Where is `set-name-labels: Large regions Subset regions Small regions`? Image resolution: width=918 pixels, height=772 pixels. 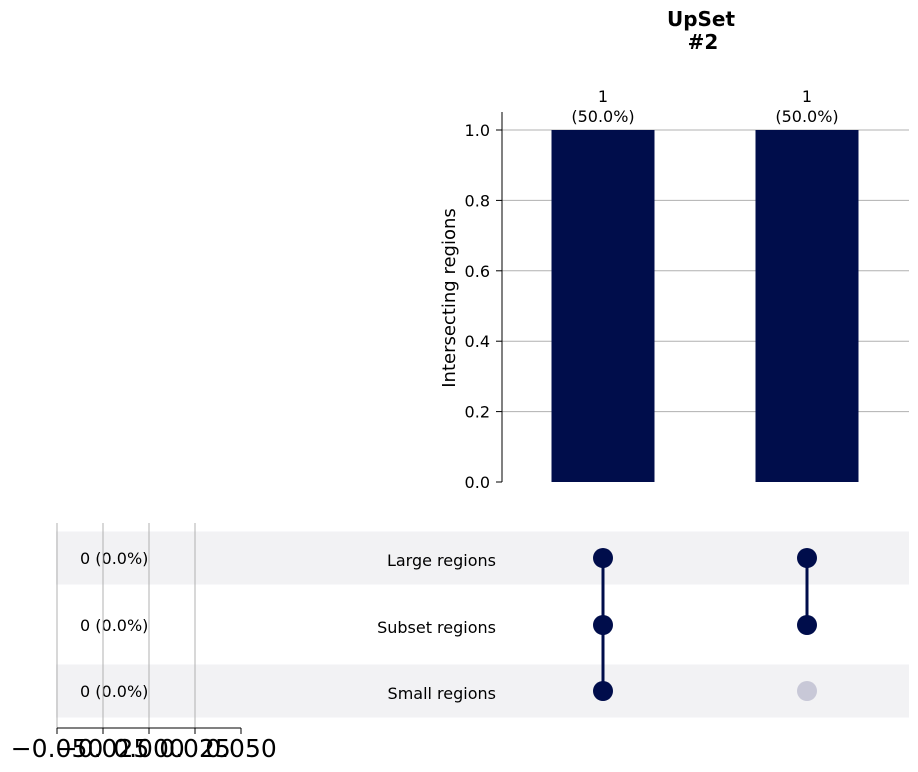 set-name-labels: Large regions Subset regions Small regions is located at coordinates (436, 627).